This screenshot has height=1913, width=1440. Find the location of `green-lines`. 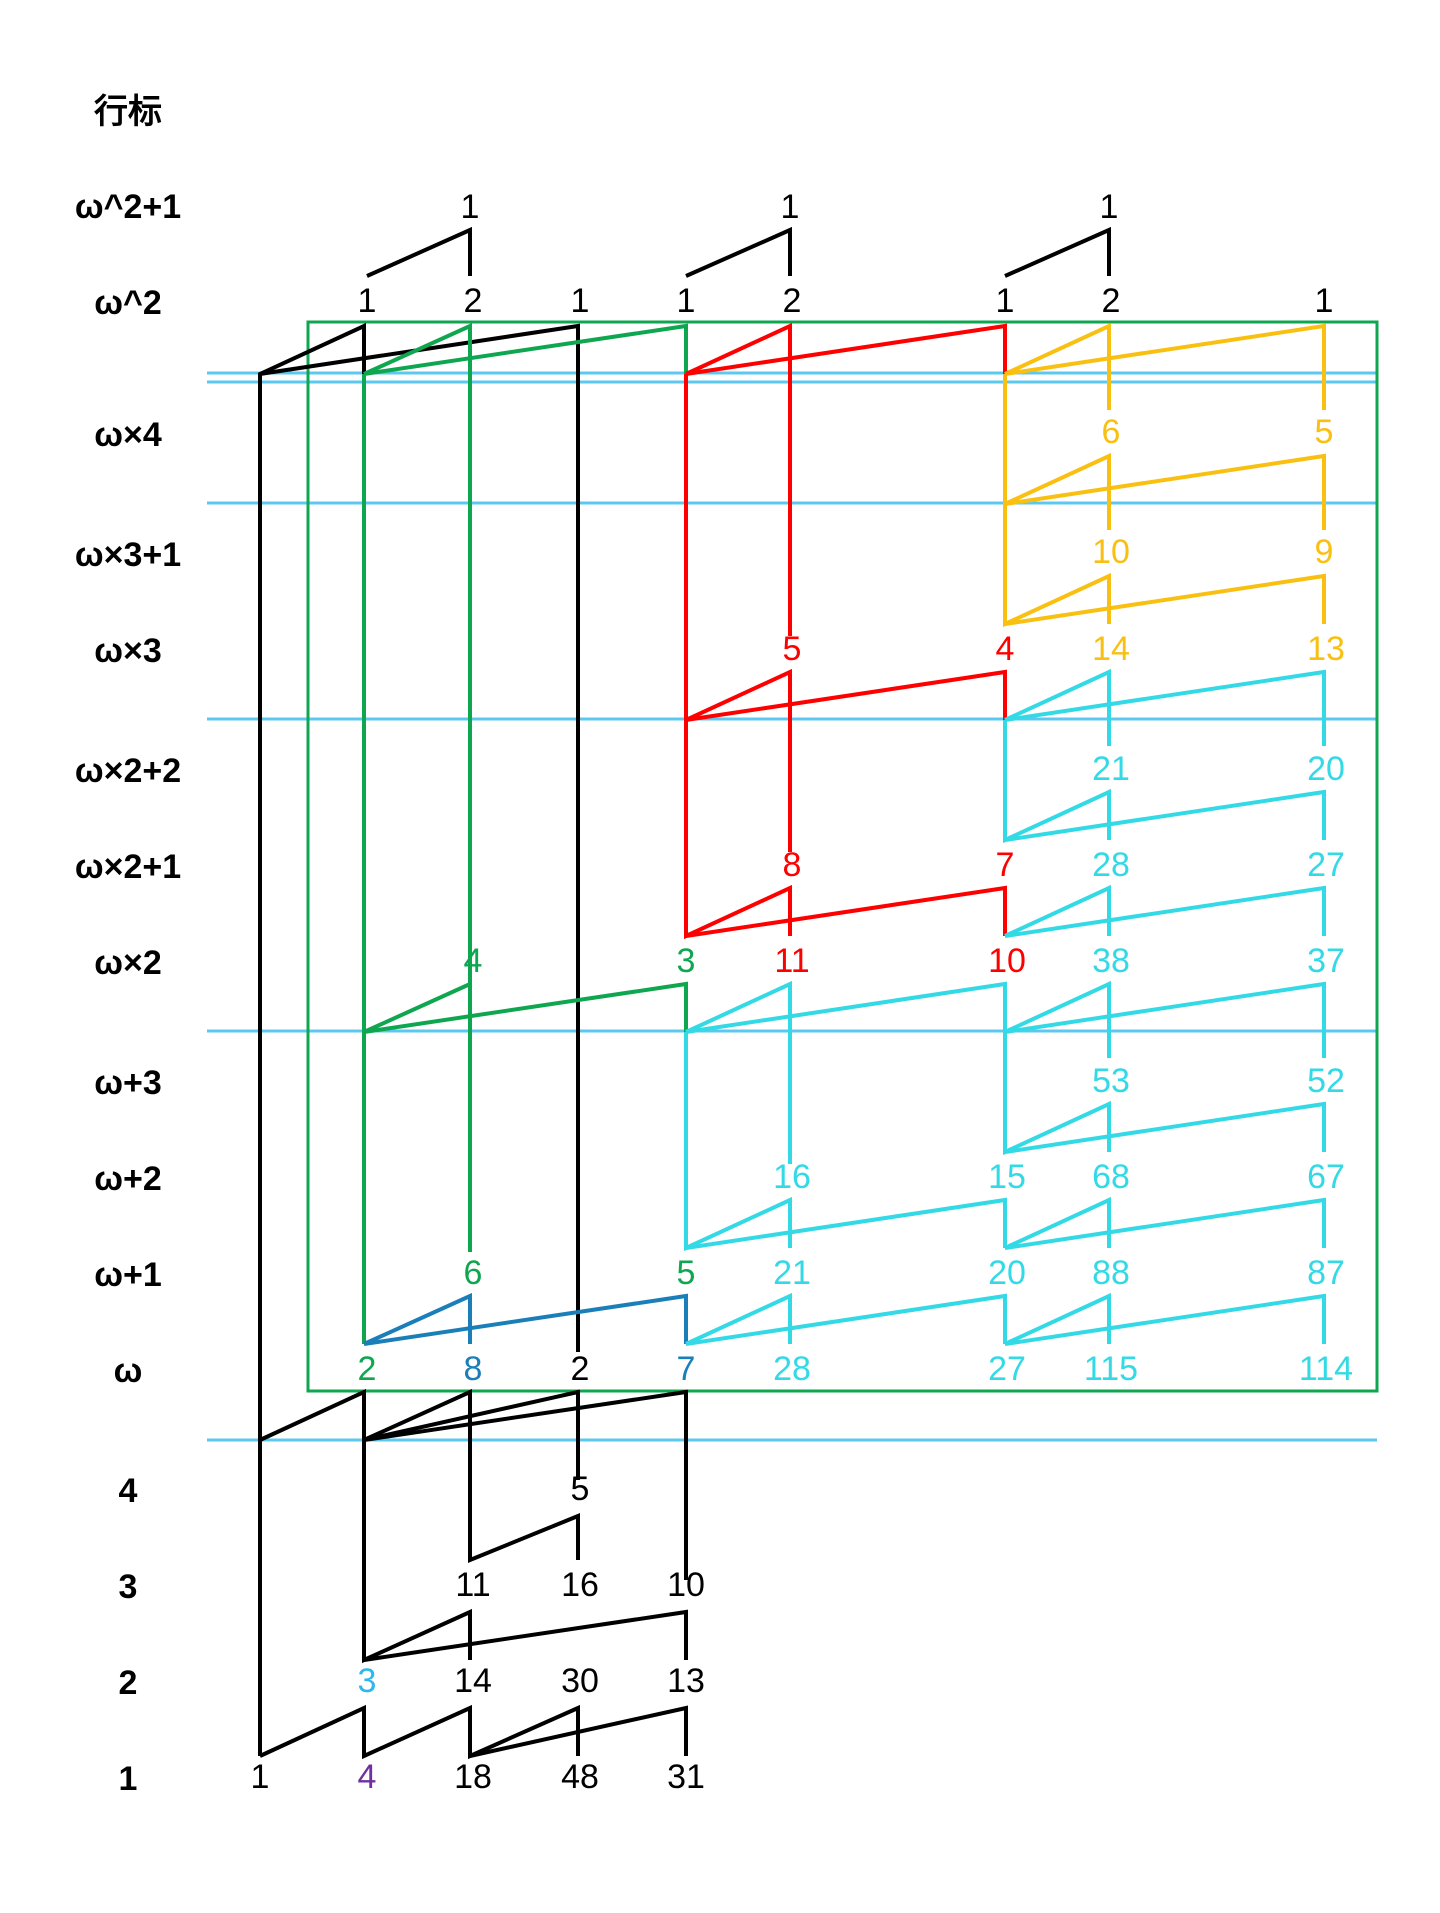

green-lines is located at coordinates (525, 787).